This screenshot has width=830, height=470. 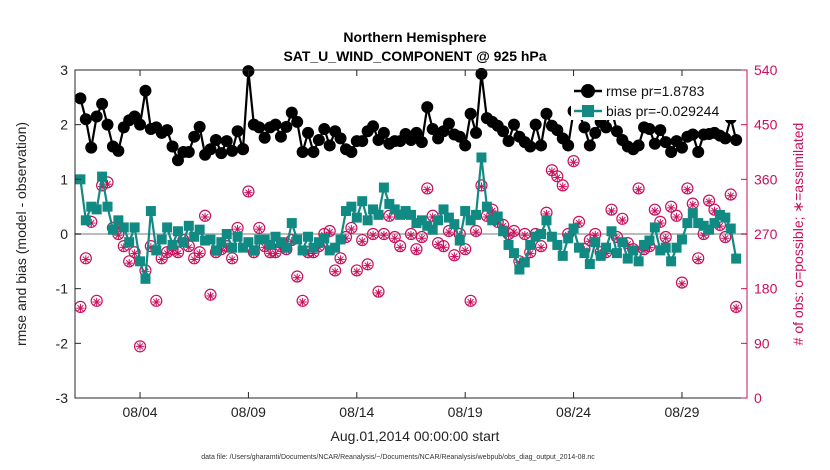 I want to click on x-tick-label: 08/09, so click(x=248, y=412).